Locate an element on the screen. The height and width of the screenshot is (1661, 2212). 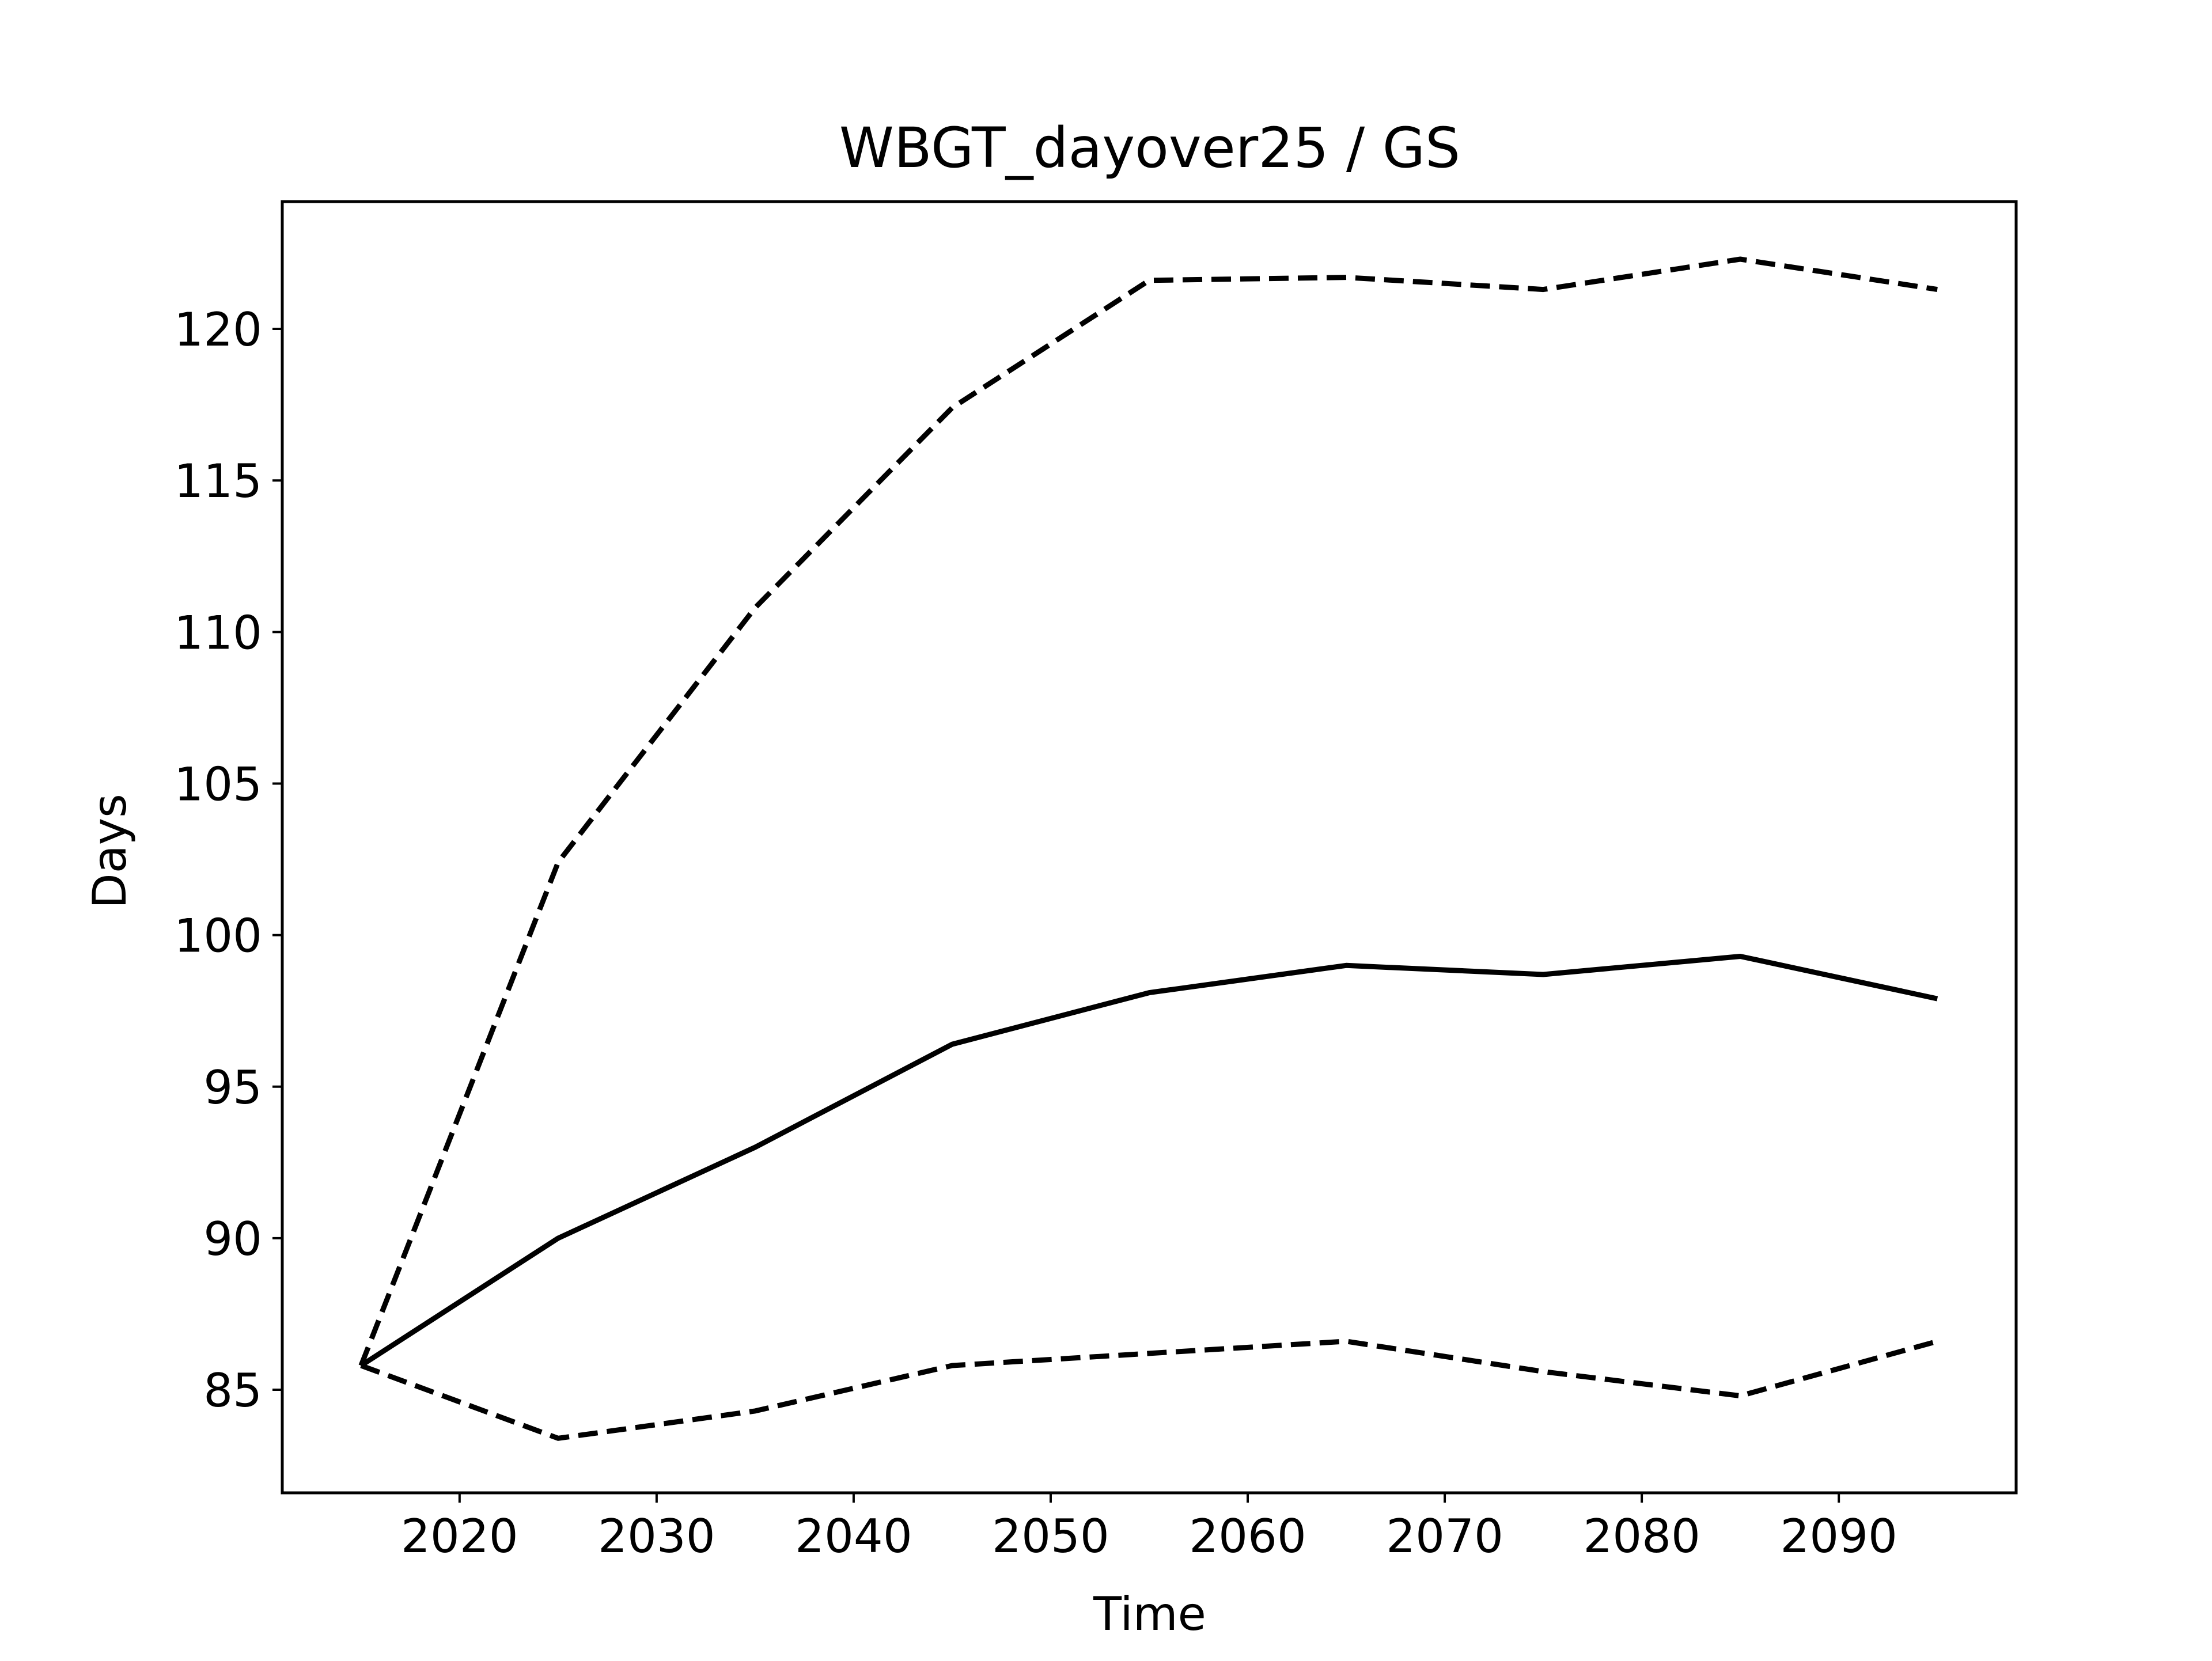
x-tick-label: 2090 is located at coordinates (1838, 1536).